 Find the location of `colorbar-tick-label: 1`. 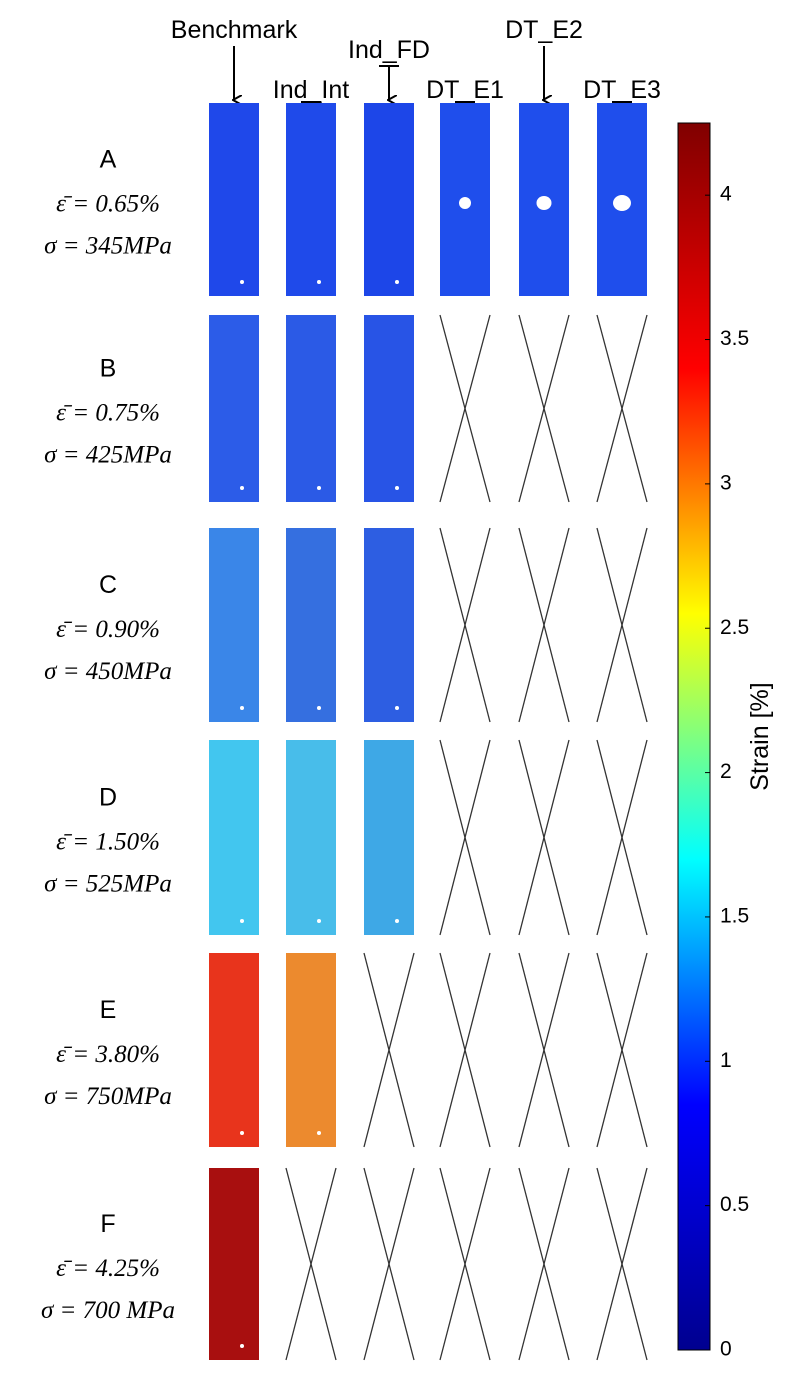

colorbar-tick-label: 1 is located at coordinates (726, 1060).